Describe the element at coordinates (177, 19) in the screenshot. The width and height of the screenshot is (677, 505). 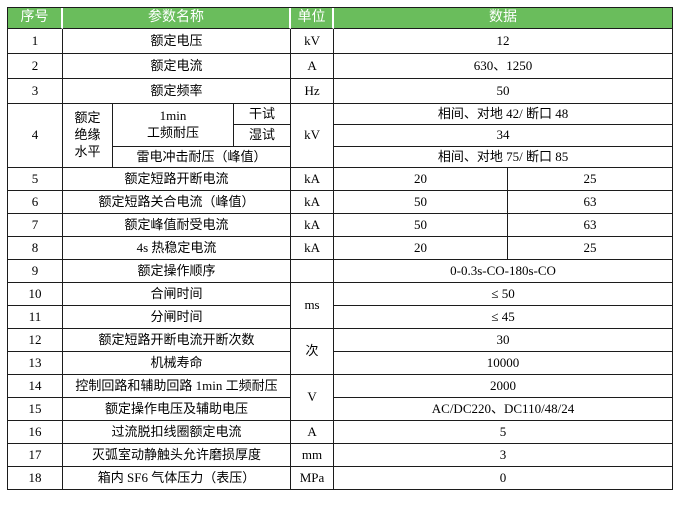
I see `header-param-name: 参数名称` at that location.